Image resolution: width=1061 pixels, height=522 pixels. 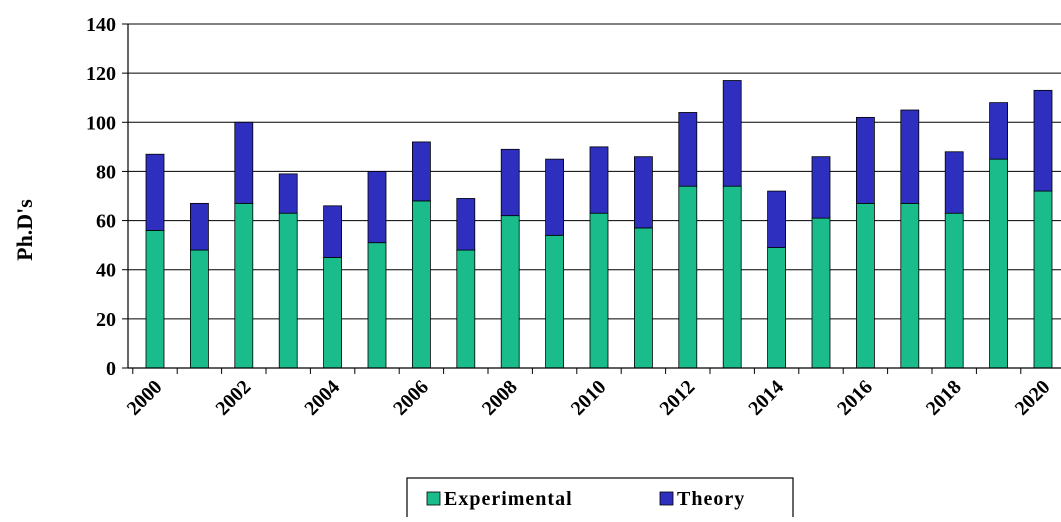 What do you see at coordinates (111, 369) in the screenshot?
I see `y-tick-label: 0` at bounding box center [111, 369].